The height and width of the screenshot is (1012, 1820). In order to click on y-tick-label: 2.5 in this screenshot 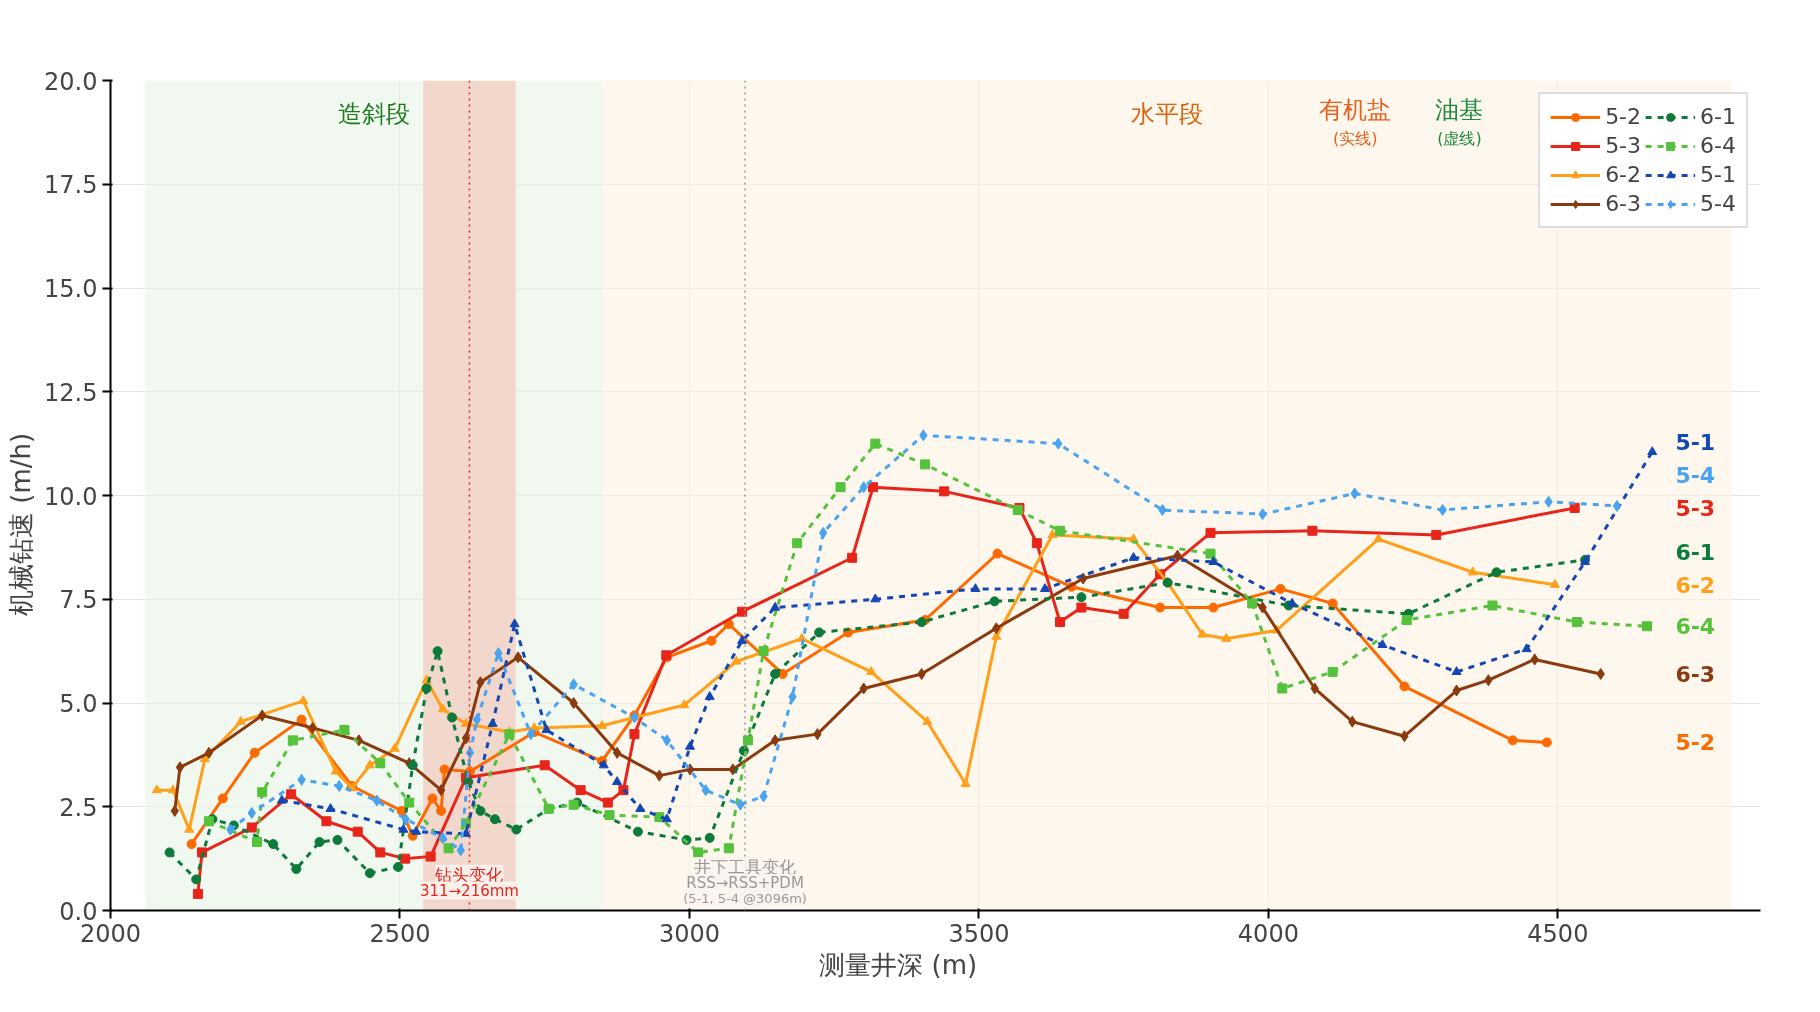, I will do `click(78, 807)`.